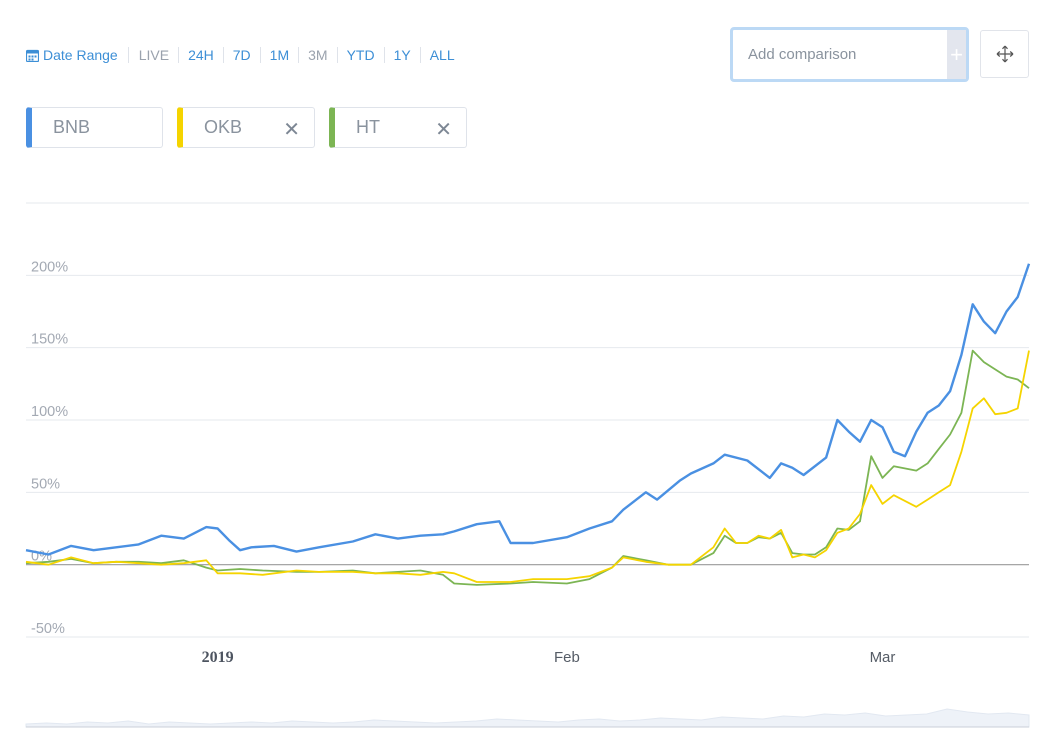 The image size is (1054, 752). What do you see at coordinates (317, 55) in the screenshot?
I see `range-option-3m: 3M` at bounding box center [317, 55].